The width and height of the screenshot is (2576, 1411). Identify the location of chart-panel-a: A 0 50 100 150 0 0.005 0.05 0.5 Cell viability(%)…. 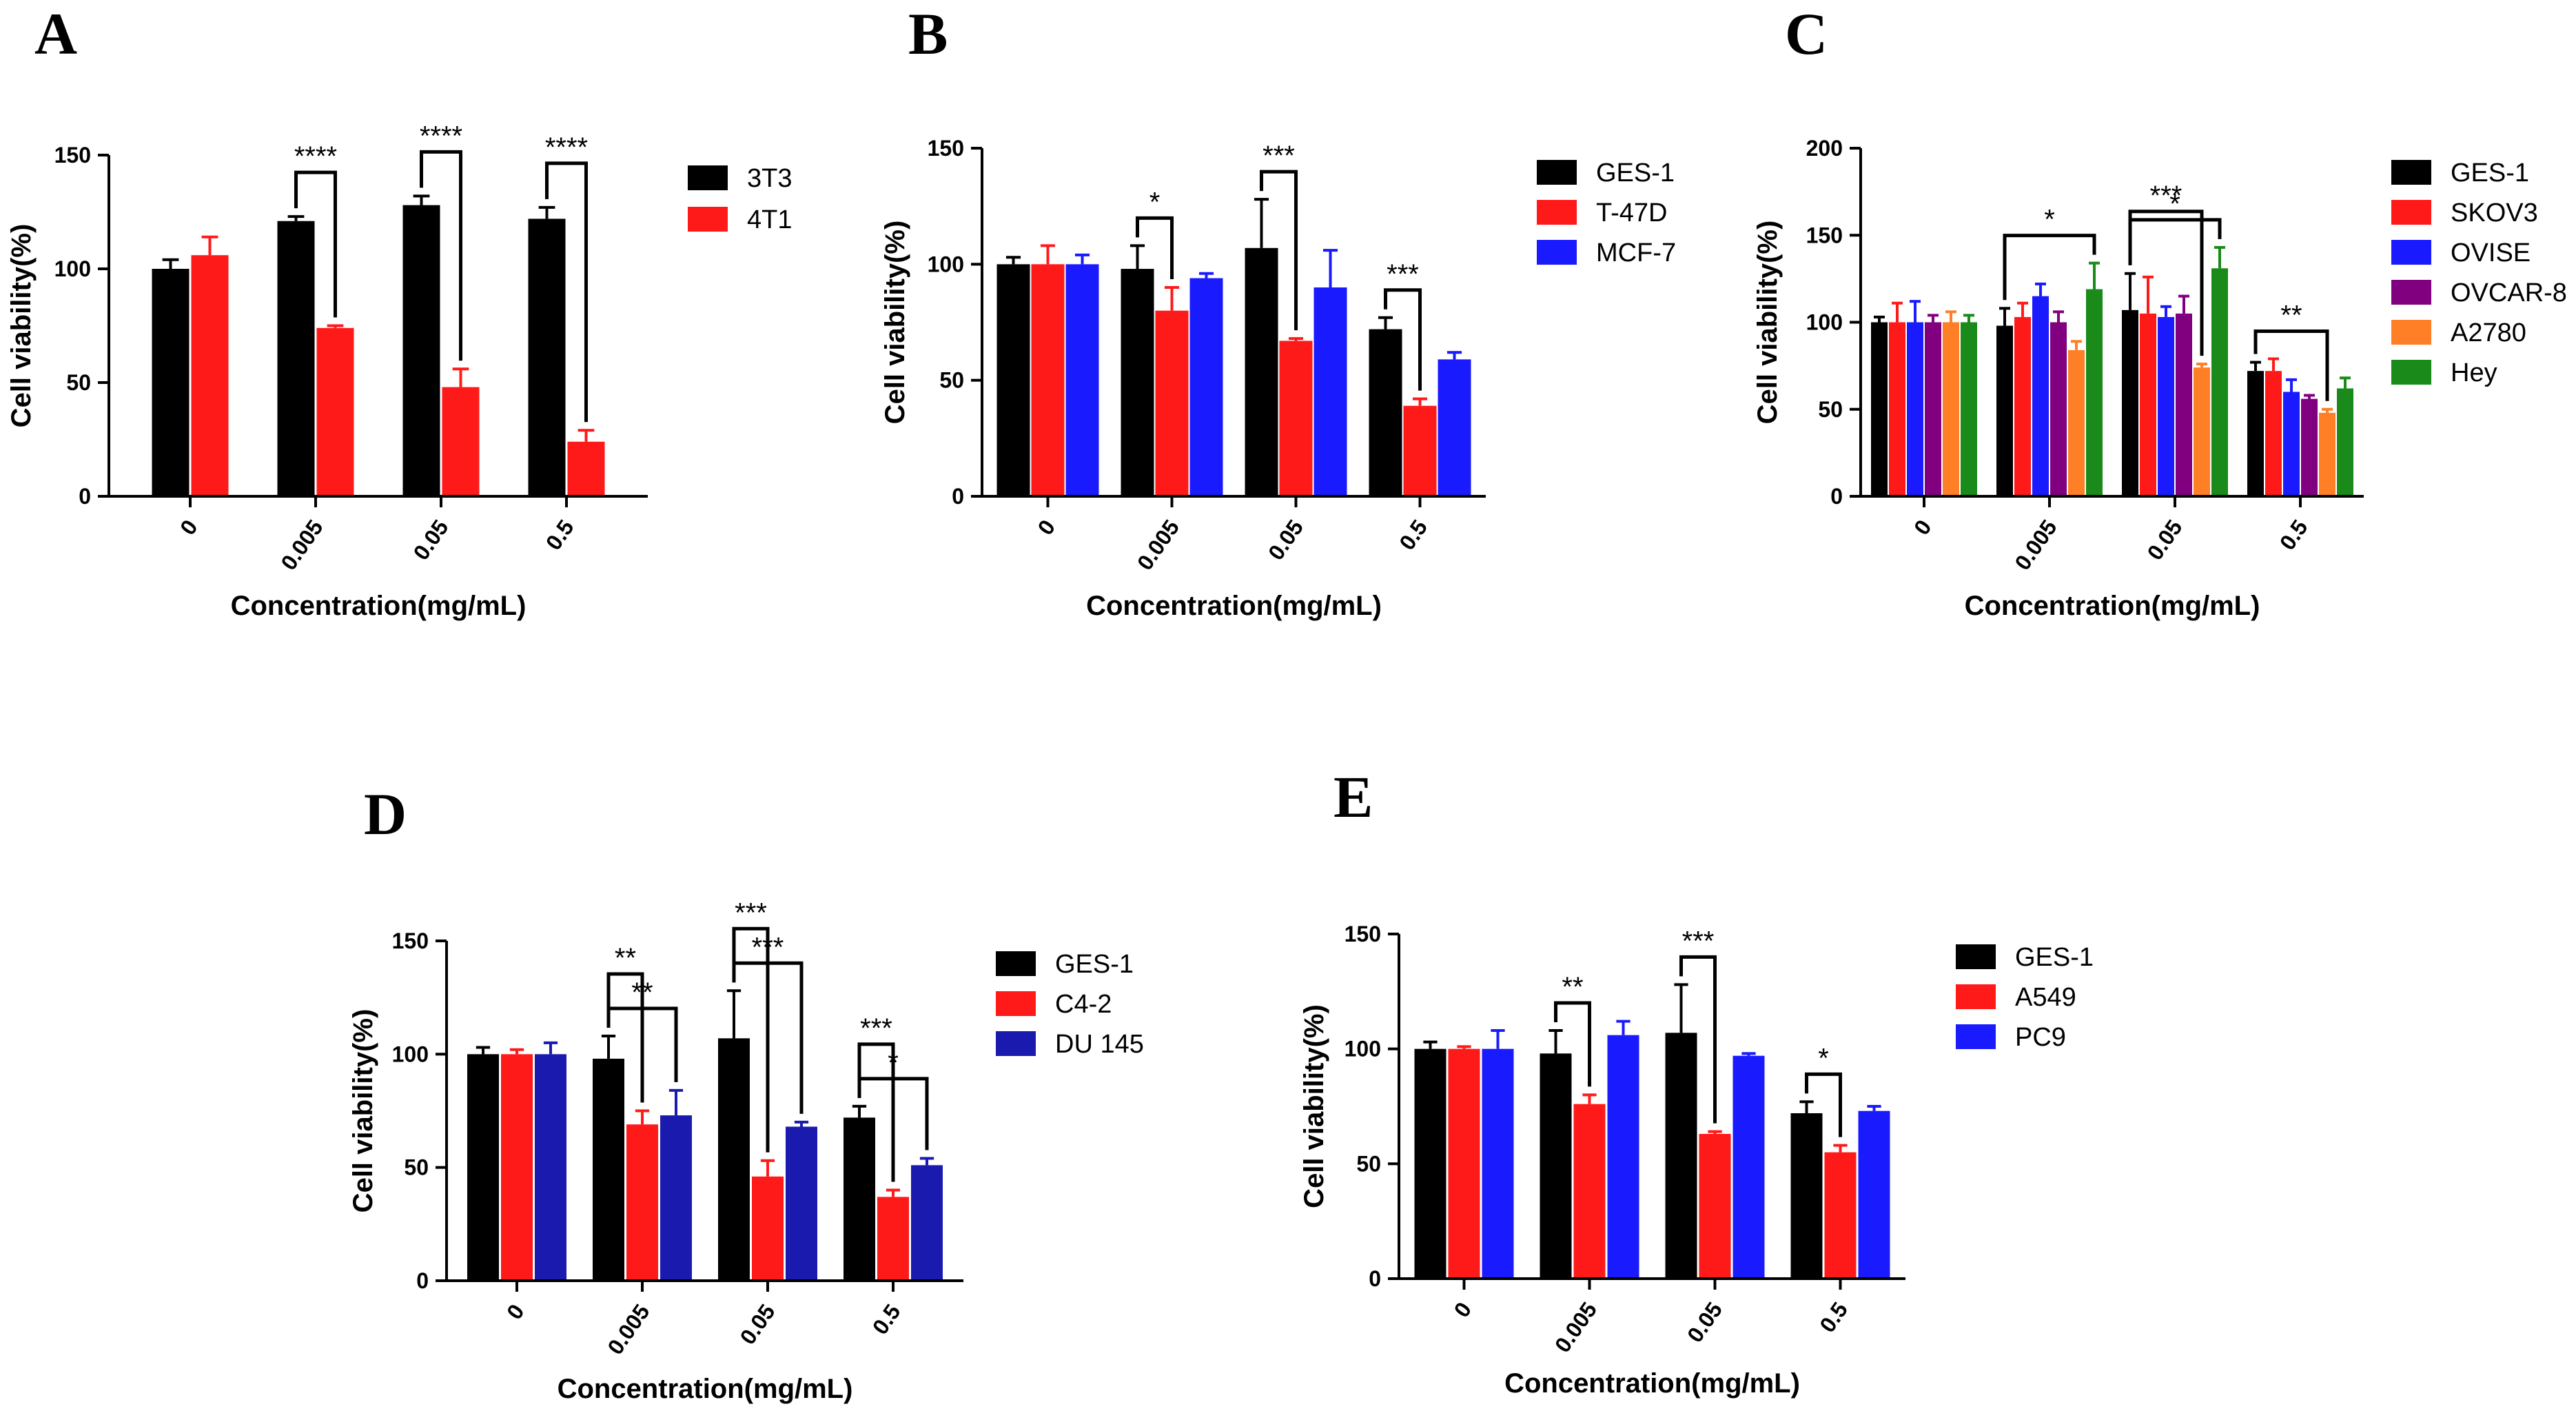
(399, 311).